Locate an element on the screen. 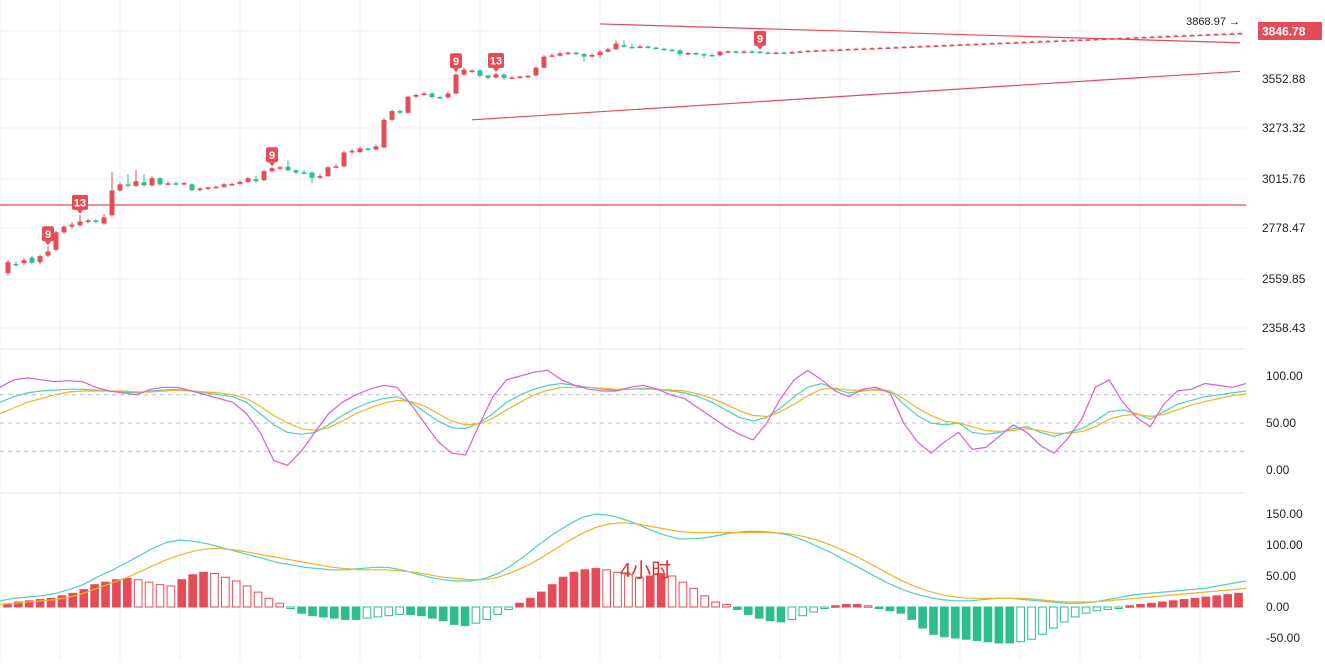  macd-tick-label: 0.00 is located at coordinates (1278, 607).